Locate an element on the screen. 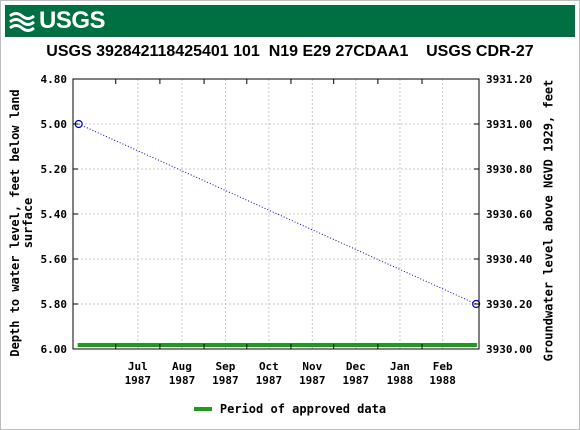 The image size is (580, 430). y-left-tick-label: 5.20 is located at coordinates (54, 169).